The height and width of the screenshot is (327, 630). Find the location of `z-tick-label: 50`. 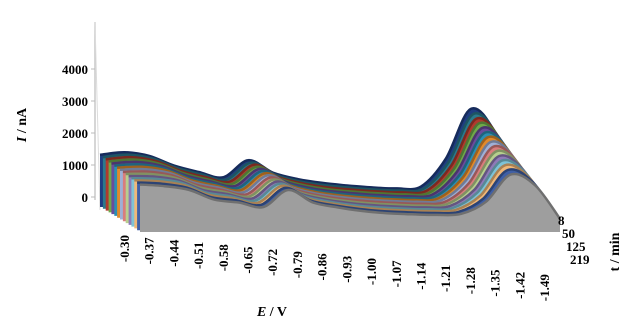

z-tick-label: 50 is located at coordinates (568, 233).